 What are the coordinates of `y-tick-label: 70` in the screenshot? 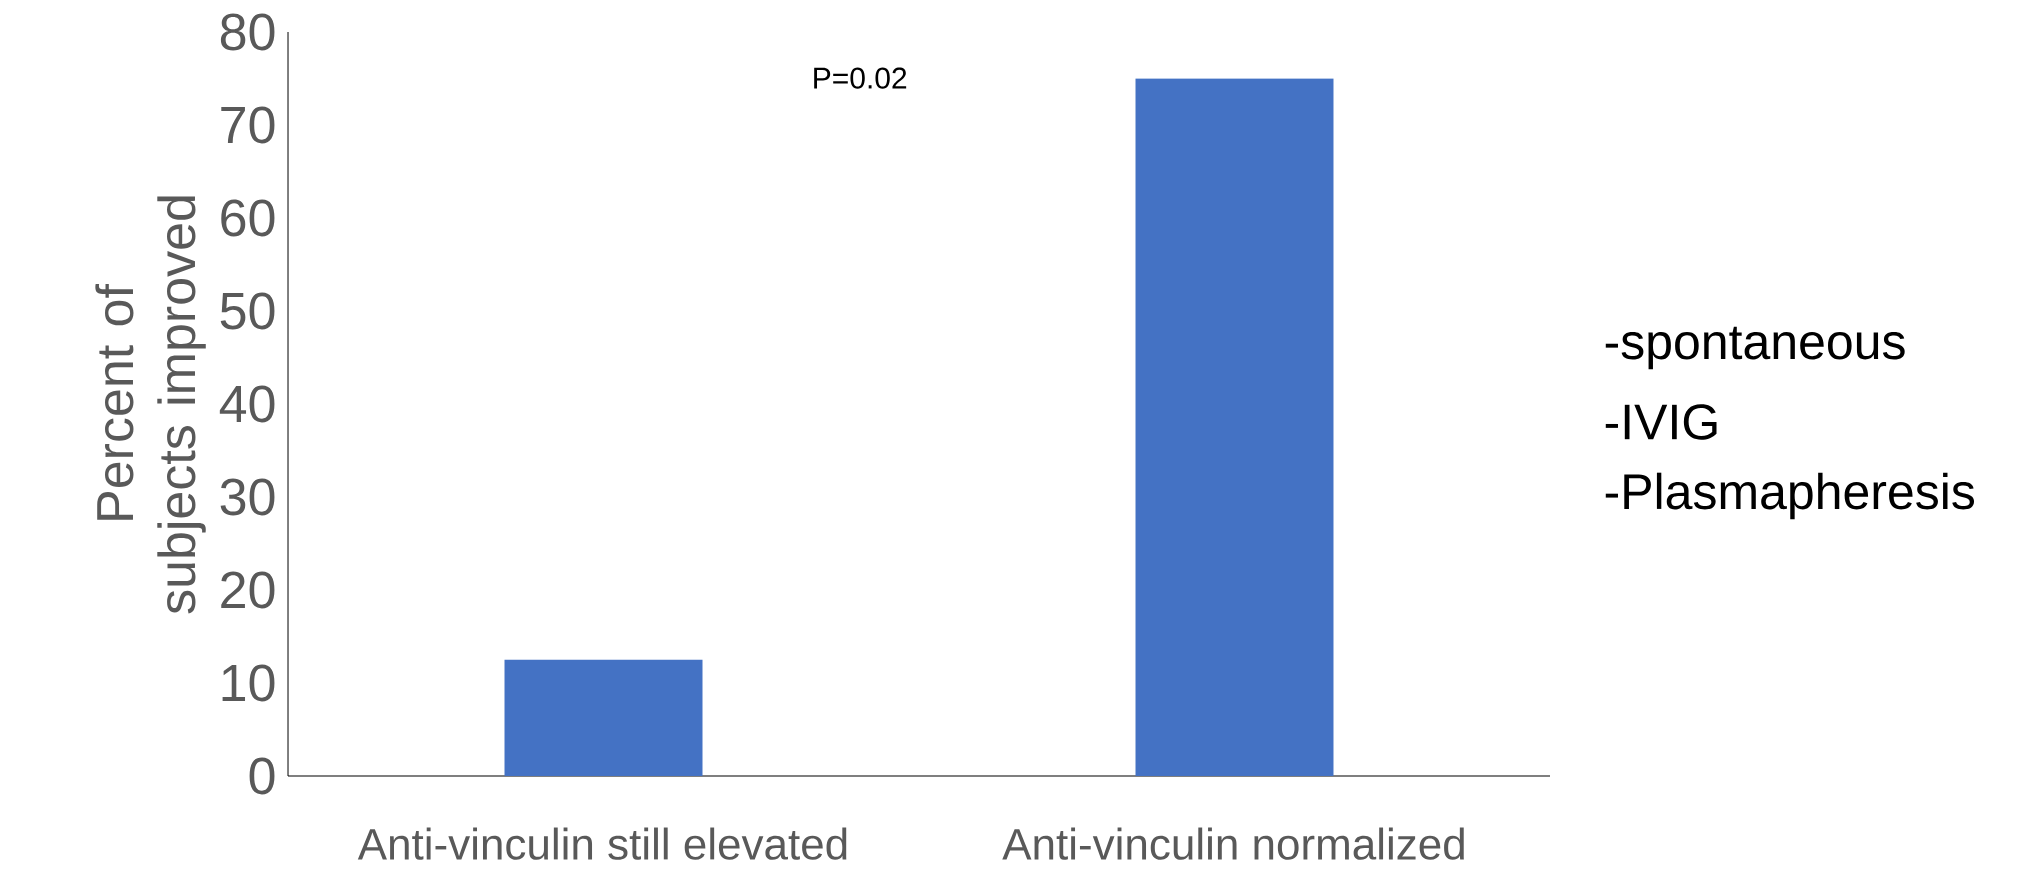 It's located at (248, 125).